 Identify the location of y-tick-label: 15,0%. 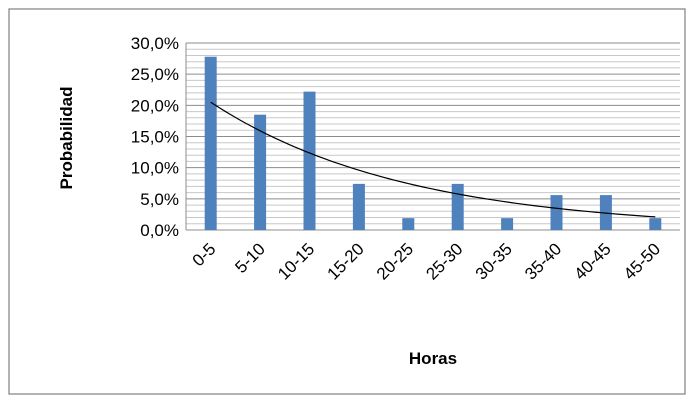
(155, 137).